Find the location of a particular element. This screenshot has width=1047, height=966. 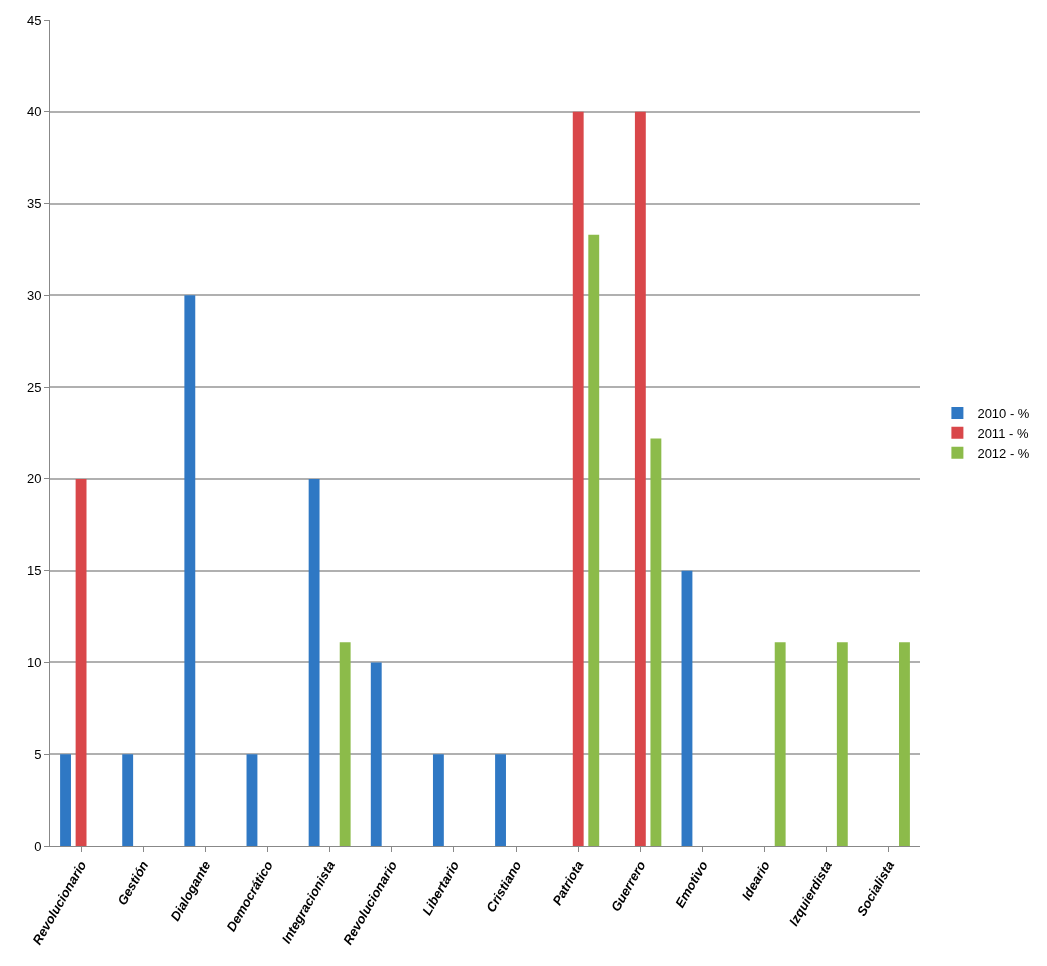

legend-label: 2010 - % is located at coordinates (1003, 414).